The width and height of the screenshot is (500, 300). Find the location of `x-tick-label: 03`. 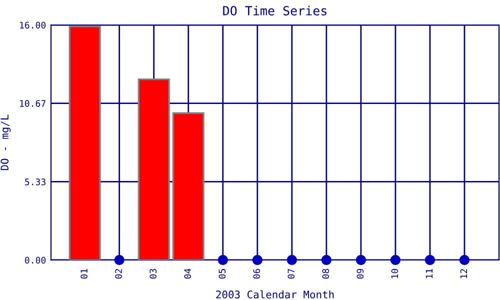

x-tick-label: 03 is located at coordinates (153, 274).